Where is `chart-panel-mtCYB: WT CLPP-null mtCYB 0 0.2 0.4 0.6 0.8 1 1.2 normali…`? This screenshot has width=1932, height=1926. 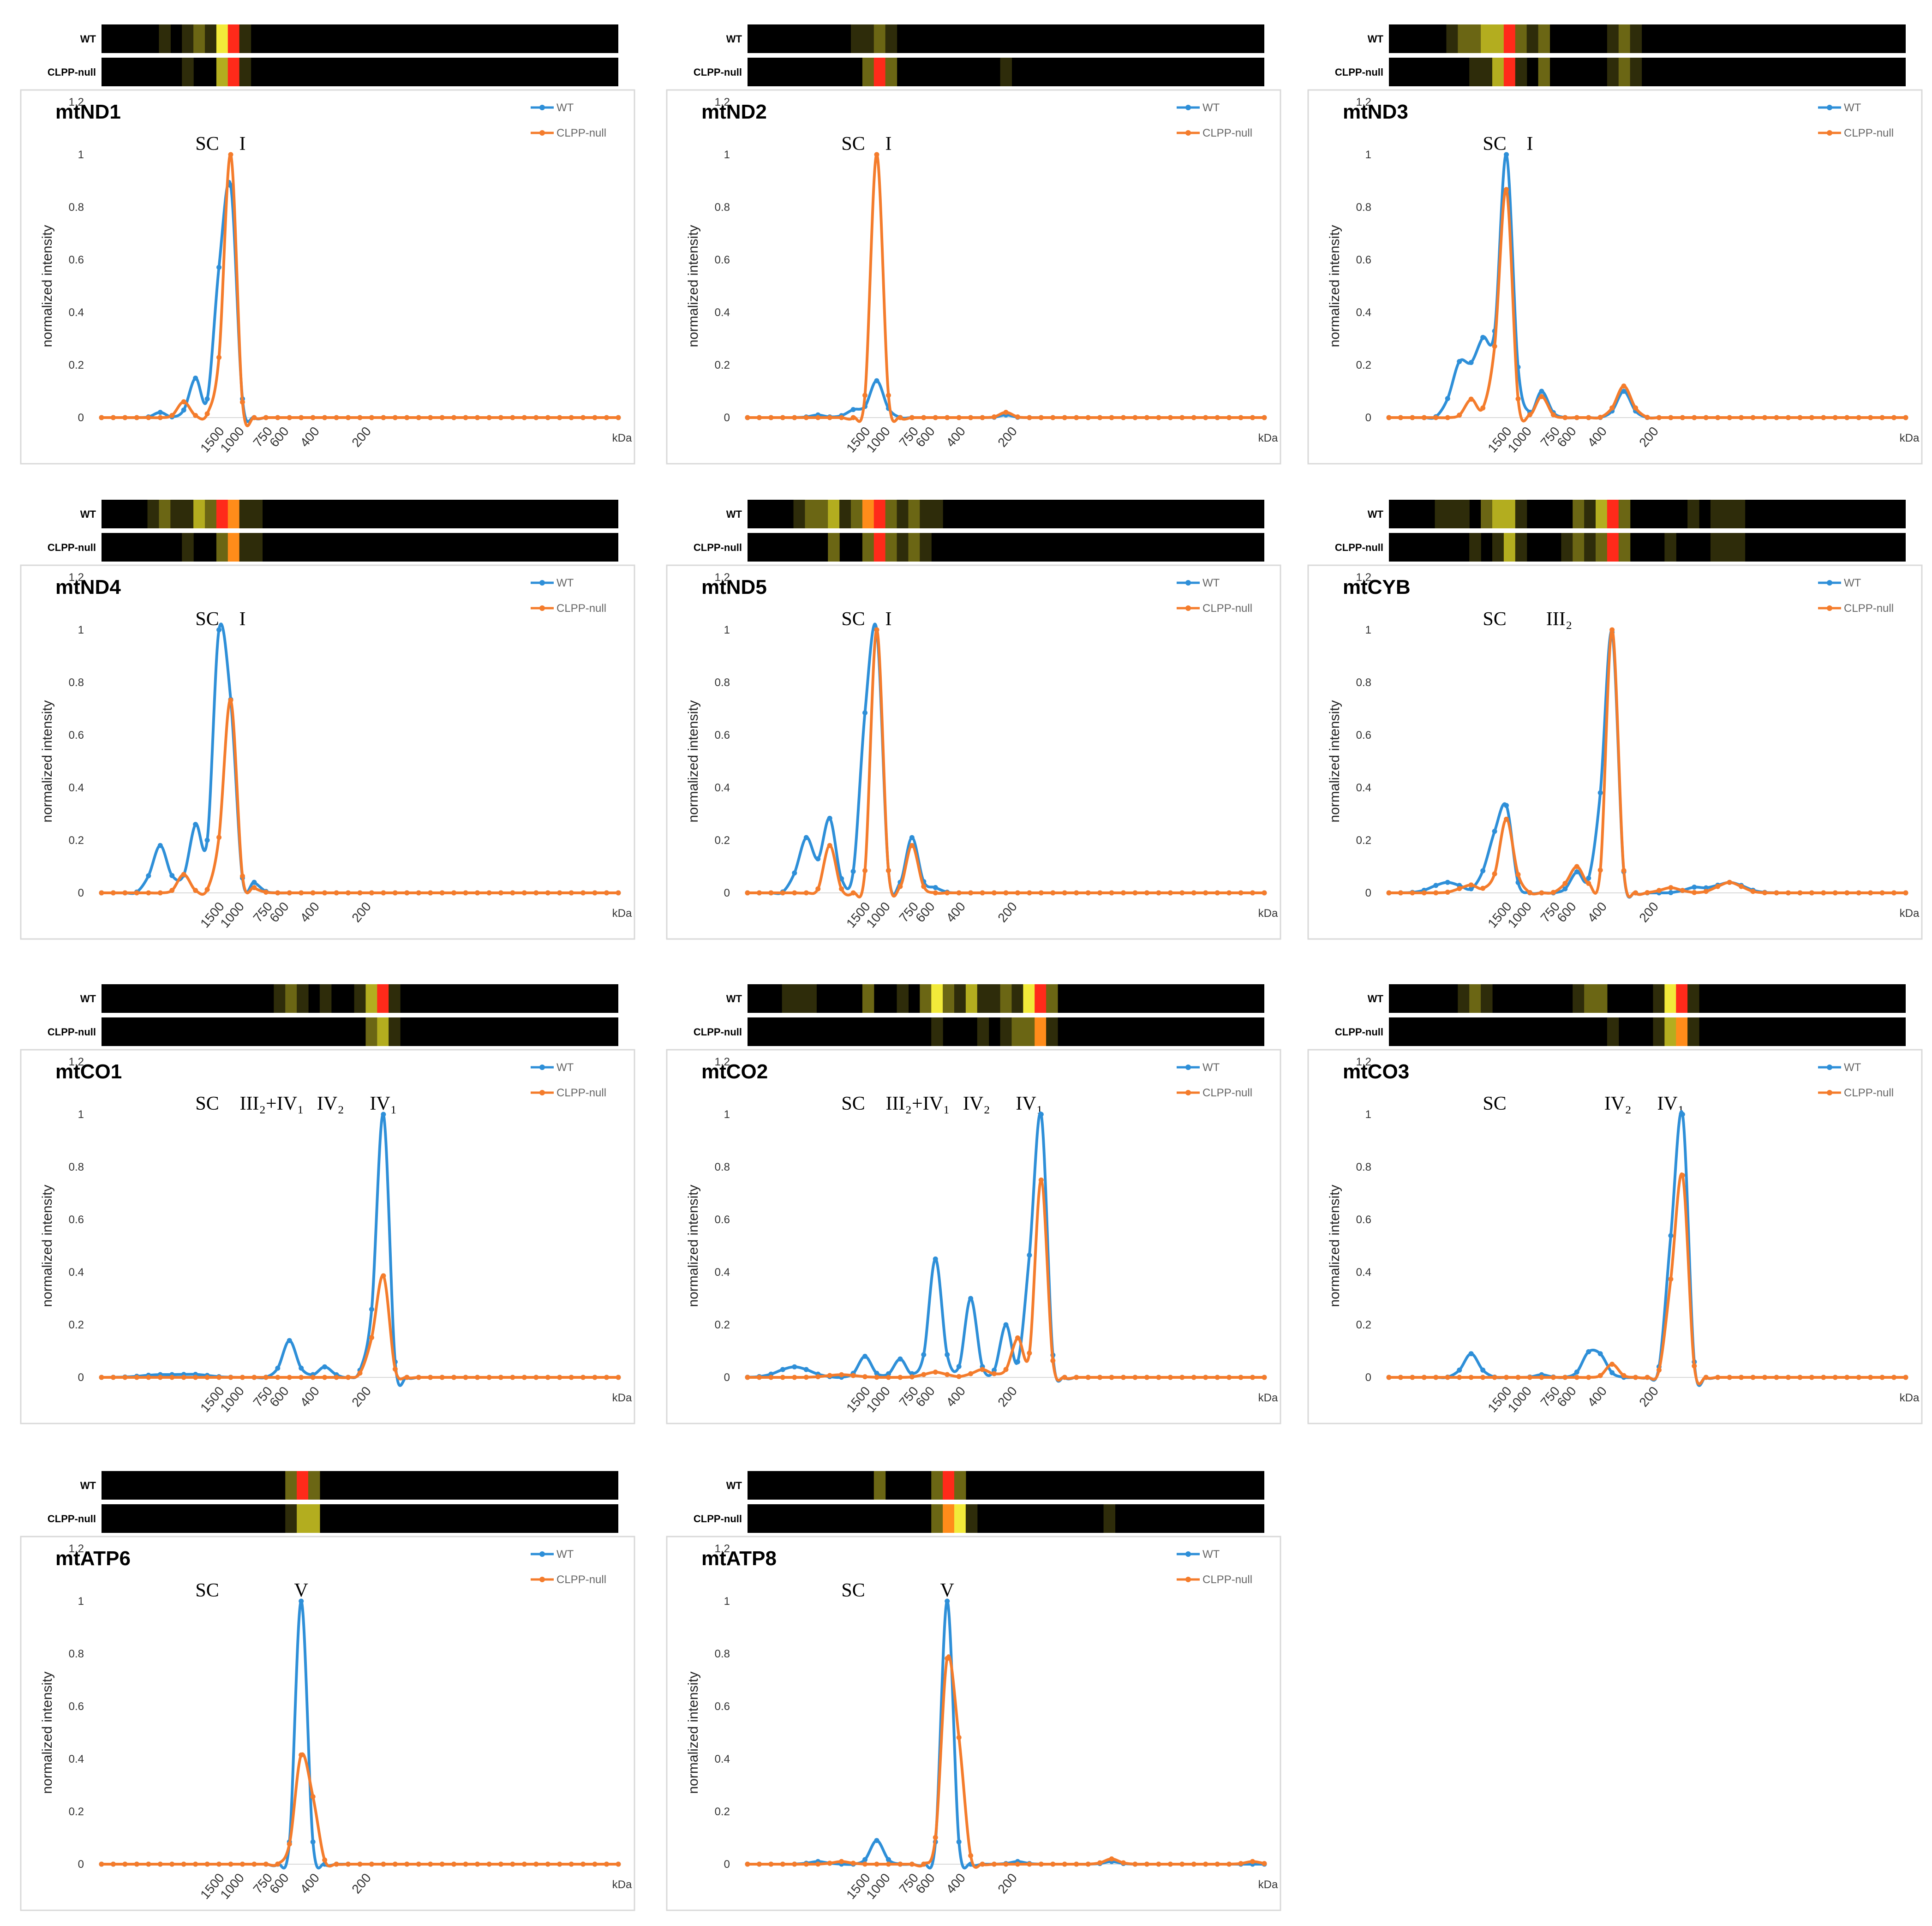
chart-panel-mtCYB: WT CLPP-null mtCYB 0 0.2 0.4 0.6 0.8 1 1.2 normali… is located at coordinates (1615, 720).